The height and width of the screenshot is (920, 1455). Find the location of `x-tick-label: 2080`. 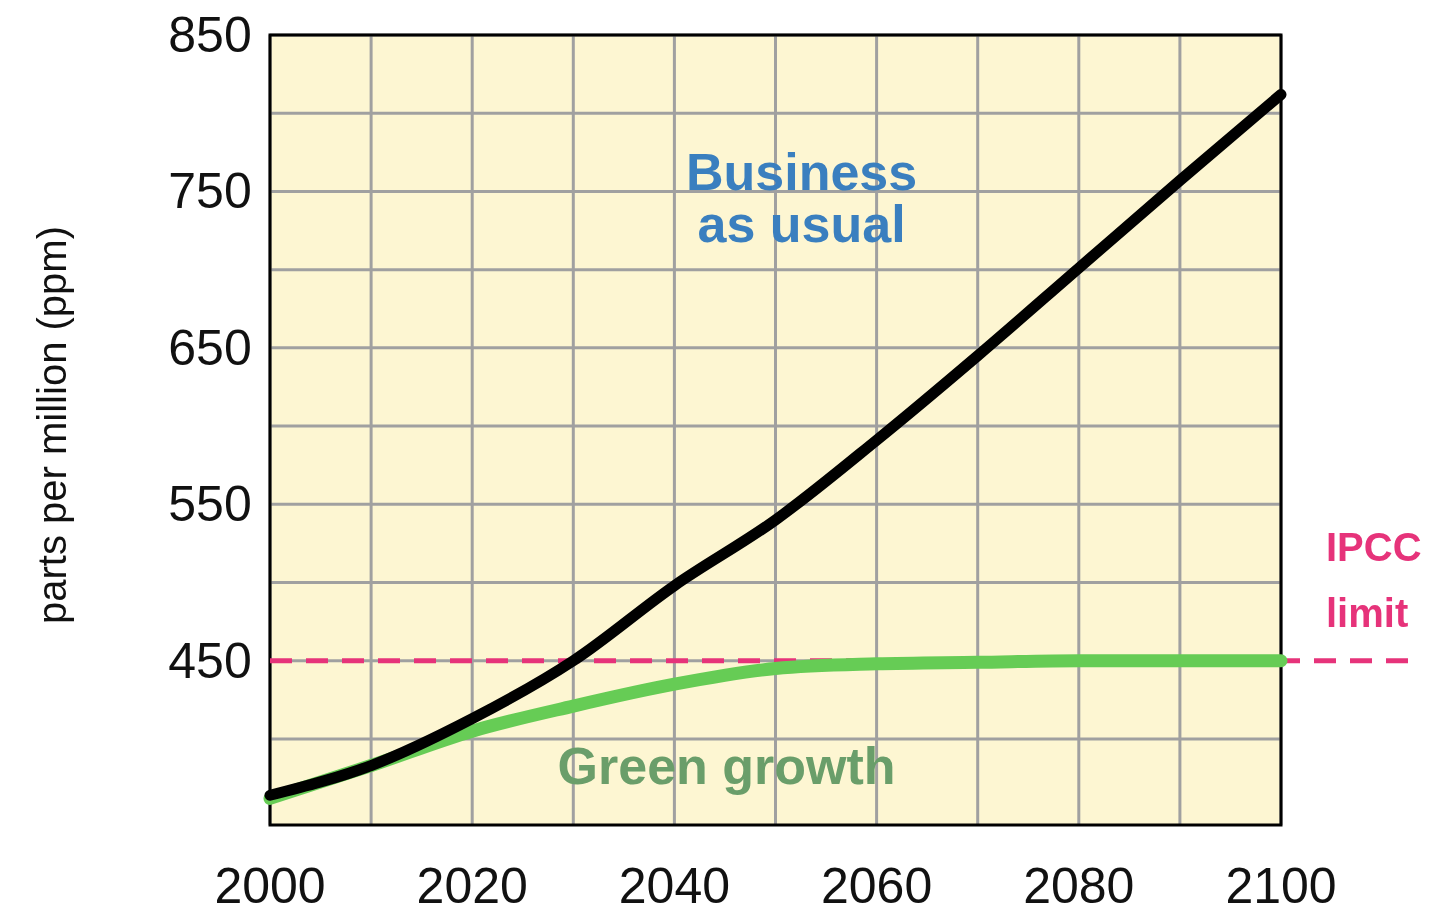

x-tick-label: 2080 is located at coordinates (1079, 886).